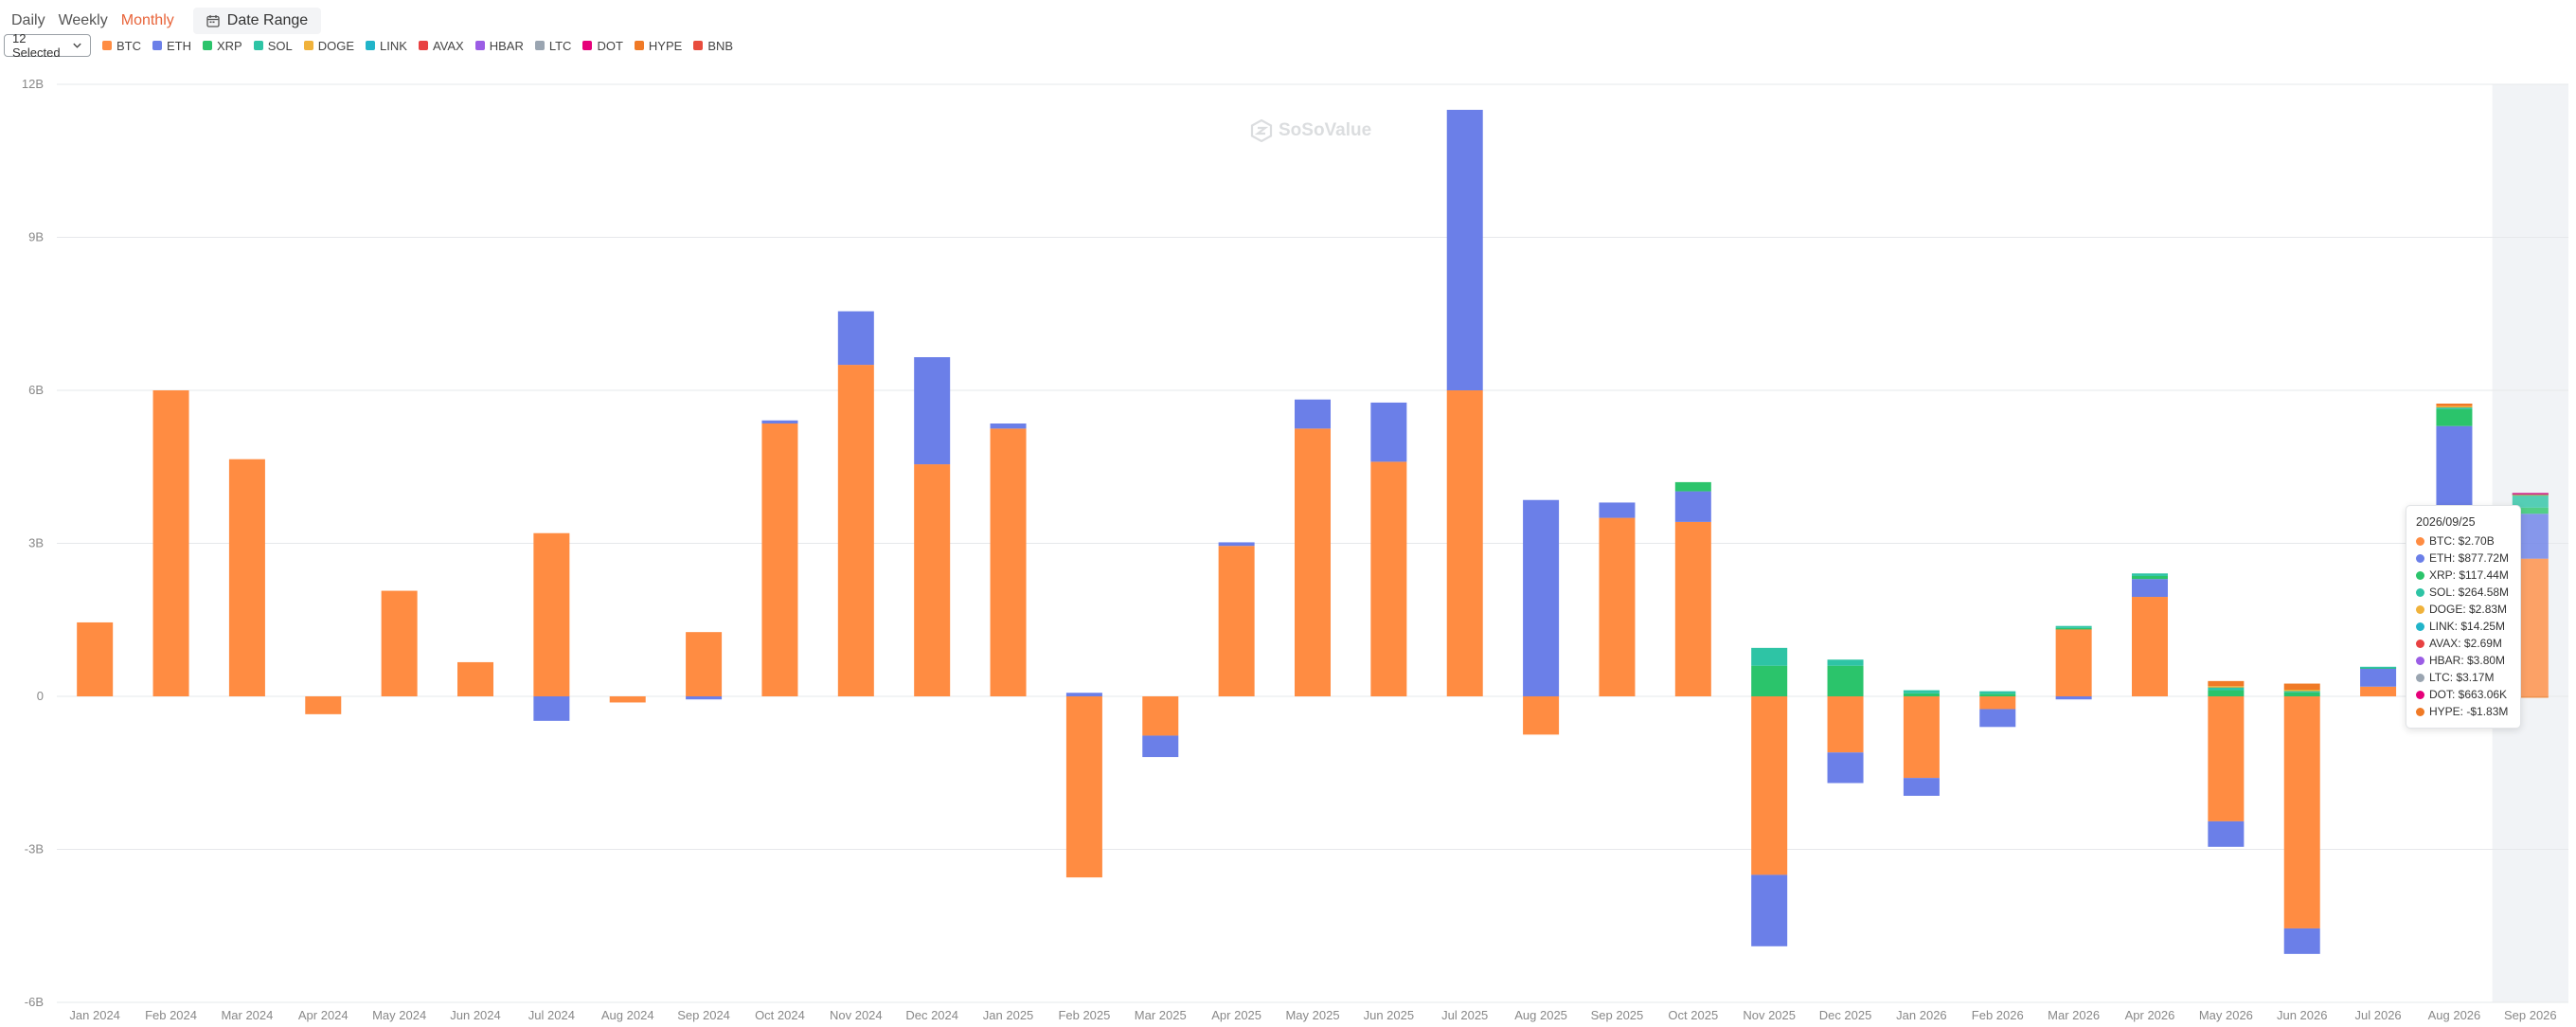  Describe the element at coordinates (323, 1015) in the screenshot. I see `x-tick-label: Apr 2024` at that location.